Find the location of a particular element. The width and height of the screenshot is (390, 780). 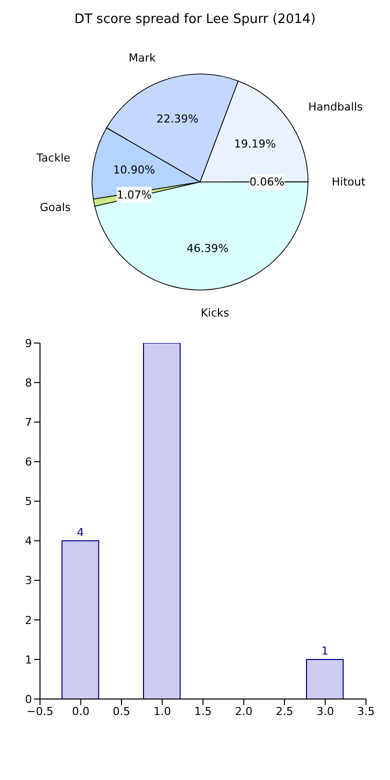

data-label: 1 is located at coordinates (324, 651).